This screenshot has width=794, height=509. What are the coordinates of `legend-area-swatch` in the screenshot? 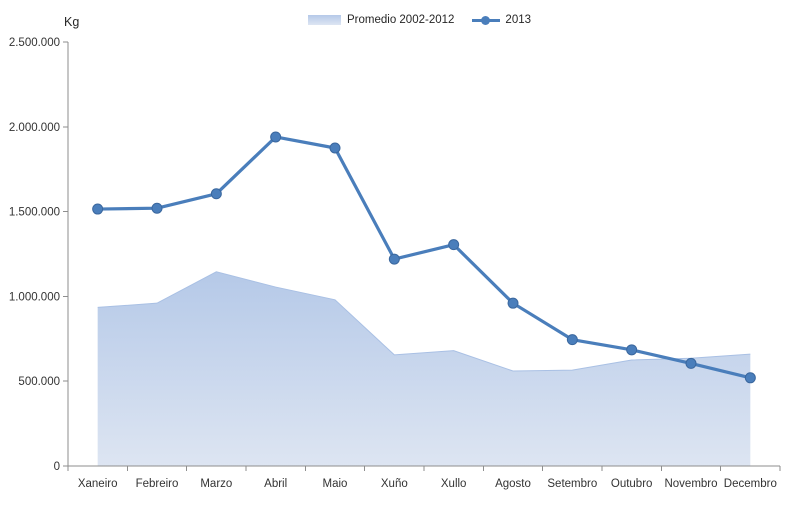 It's located at (324, 20).